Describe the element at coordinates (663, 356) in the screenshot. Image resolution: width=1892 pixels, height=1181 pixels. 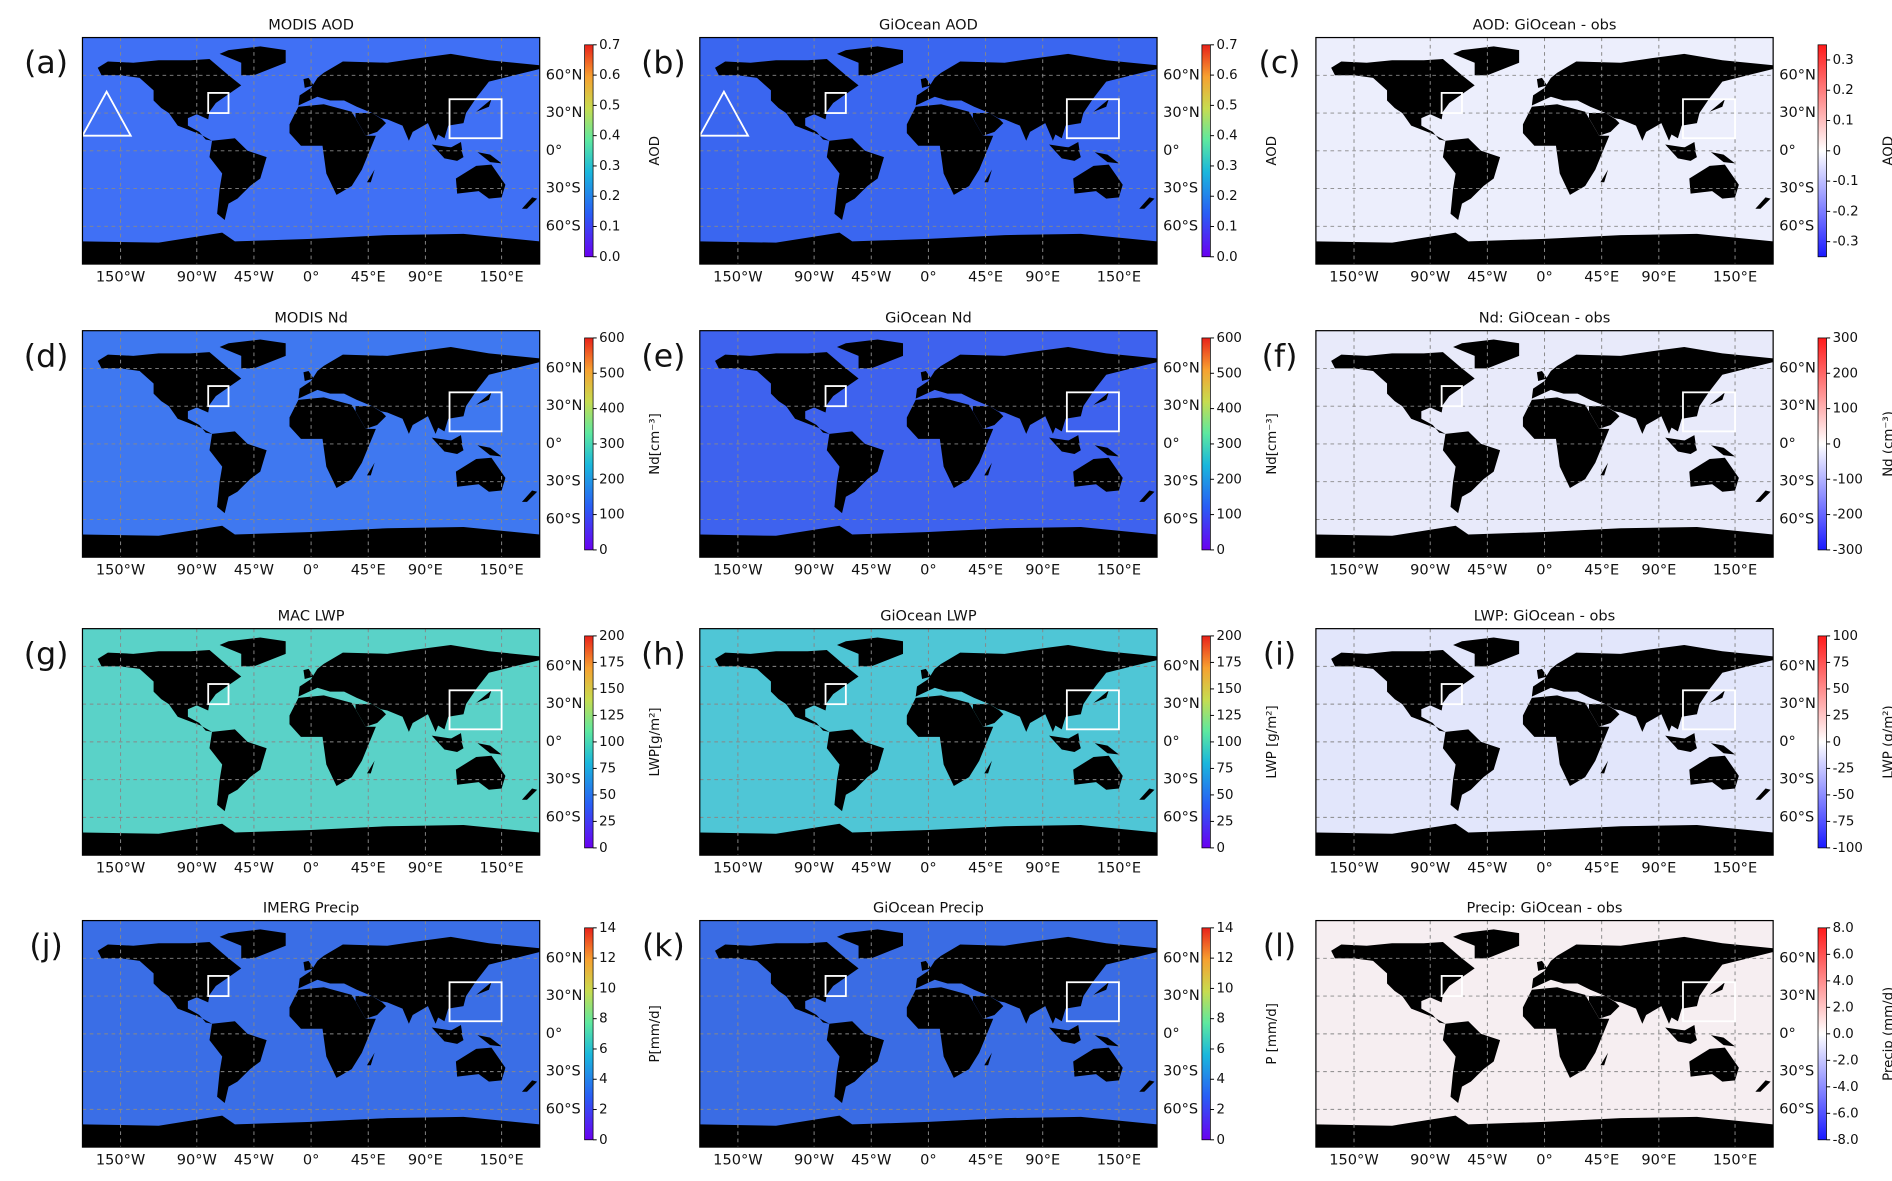
I see `panel-label: (e)` at that location.